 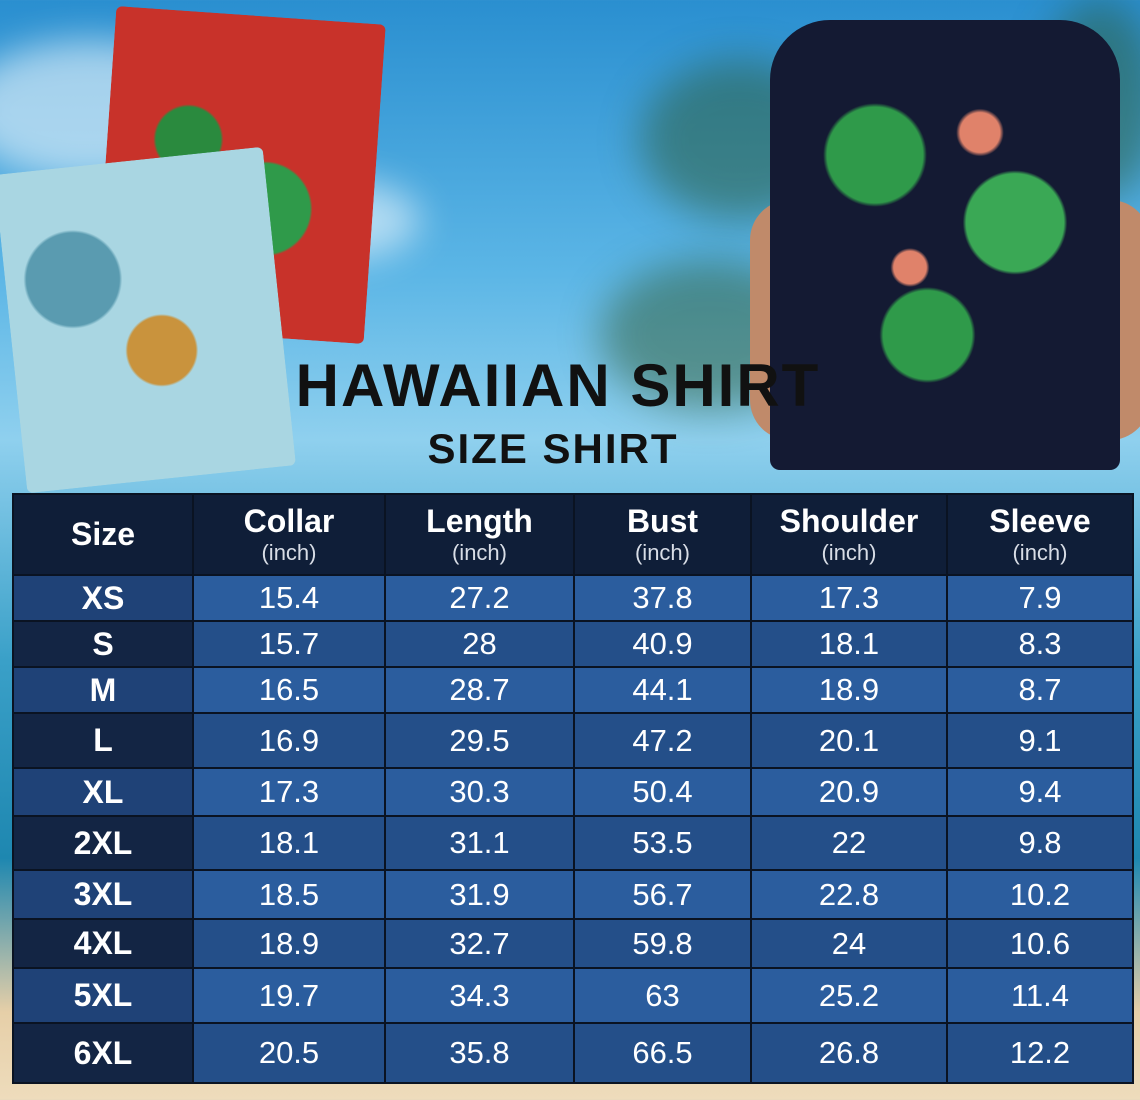 I want to click on size-cell: 3XL, so click(x=104, y=895).